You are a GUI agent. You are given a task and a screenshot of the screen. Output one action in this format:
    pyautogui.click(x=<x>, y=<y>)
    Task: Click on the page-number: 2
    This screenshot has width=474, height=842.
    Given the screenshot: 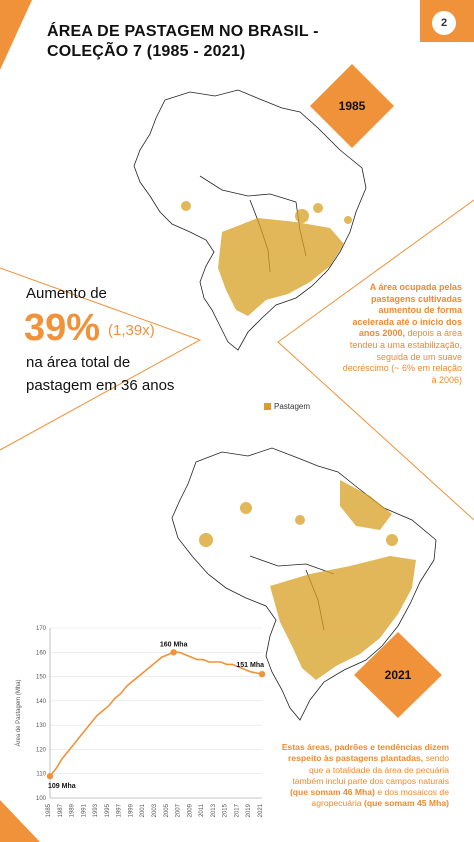 What is the action you would take?
    pyautogui.click(x=444, y=23)
    